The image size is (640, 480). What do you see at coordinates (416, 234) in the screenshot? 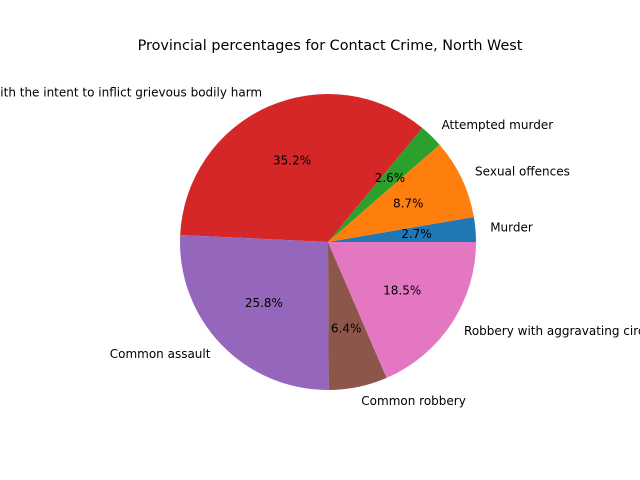
I see `slice-percent-label: 2.7%` at bounding box center [416, 234].